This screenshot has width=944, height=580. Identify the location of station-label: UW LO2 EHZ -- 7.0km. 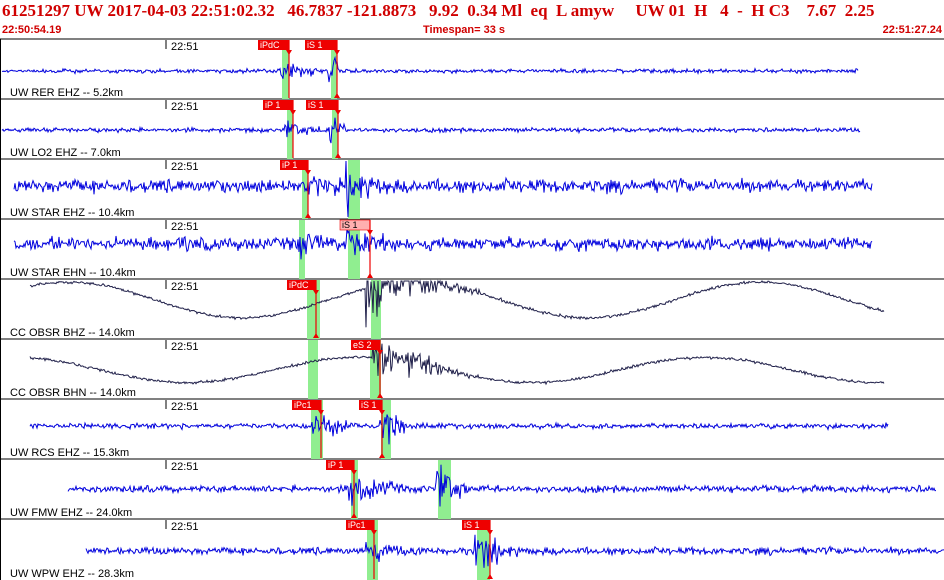
(65, 153).